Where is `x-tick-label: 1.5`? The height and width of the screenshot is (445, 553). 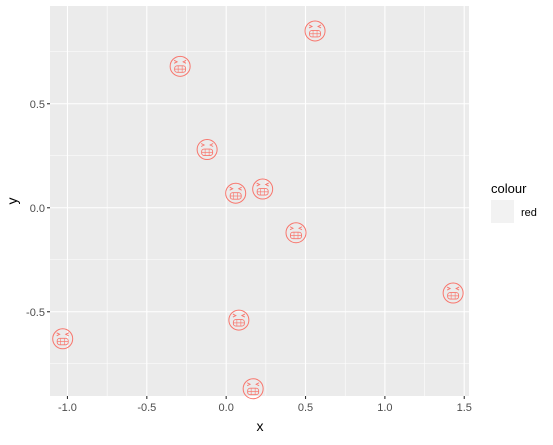
x-tick-label: 1.5 is located at coordinates (464, 408).